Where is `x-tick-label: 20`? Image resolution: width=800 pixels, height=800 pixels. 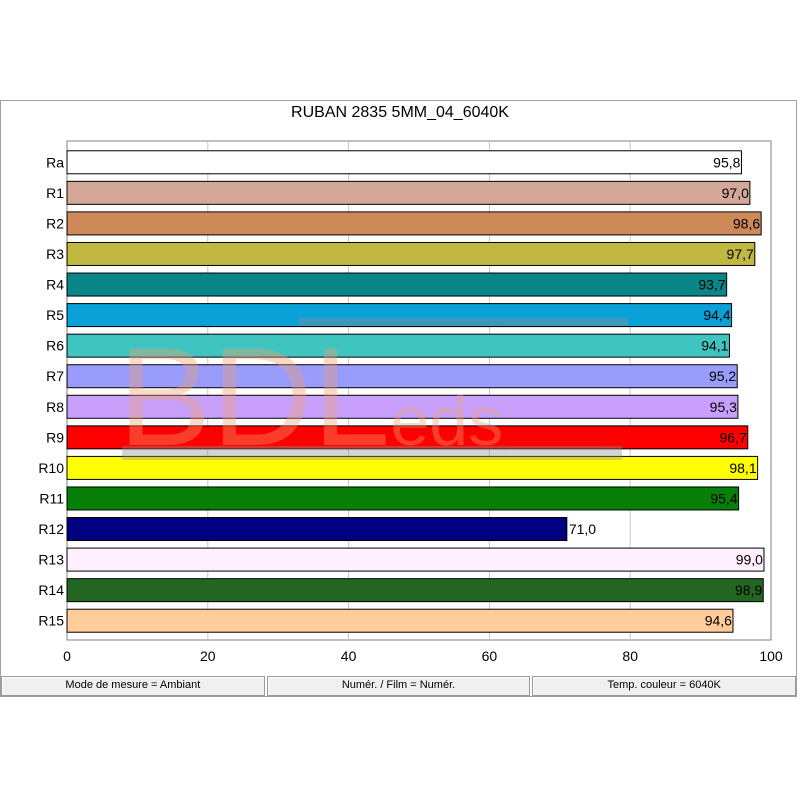
x-tick-label: 20 is located at coordinates (208, 656).